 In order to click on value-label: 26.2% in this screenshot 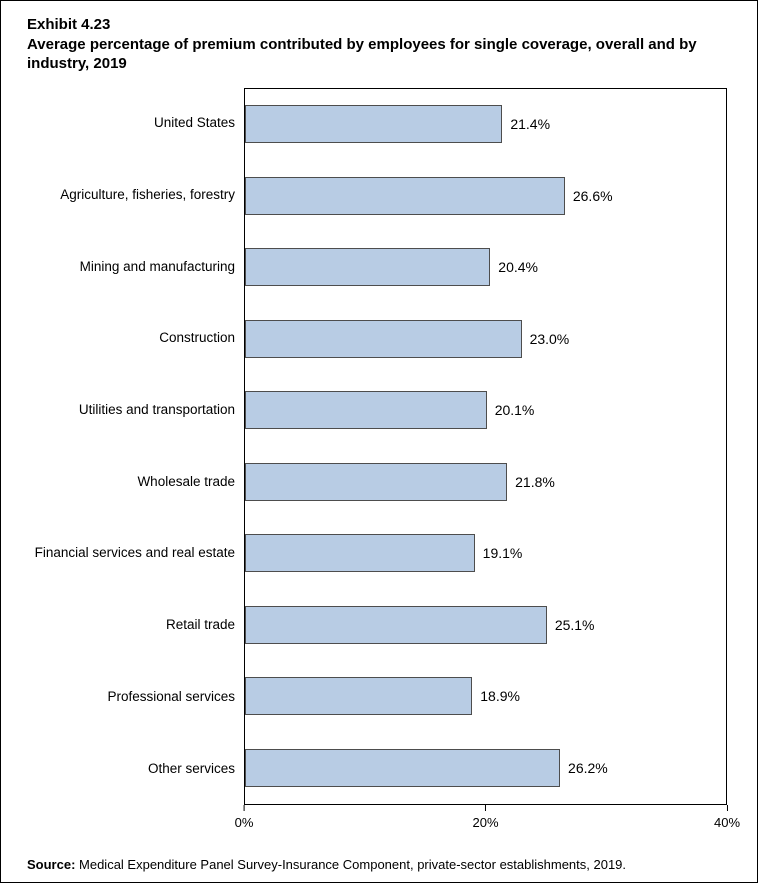, I will do `click(588, 767)`.